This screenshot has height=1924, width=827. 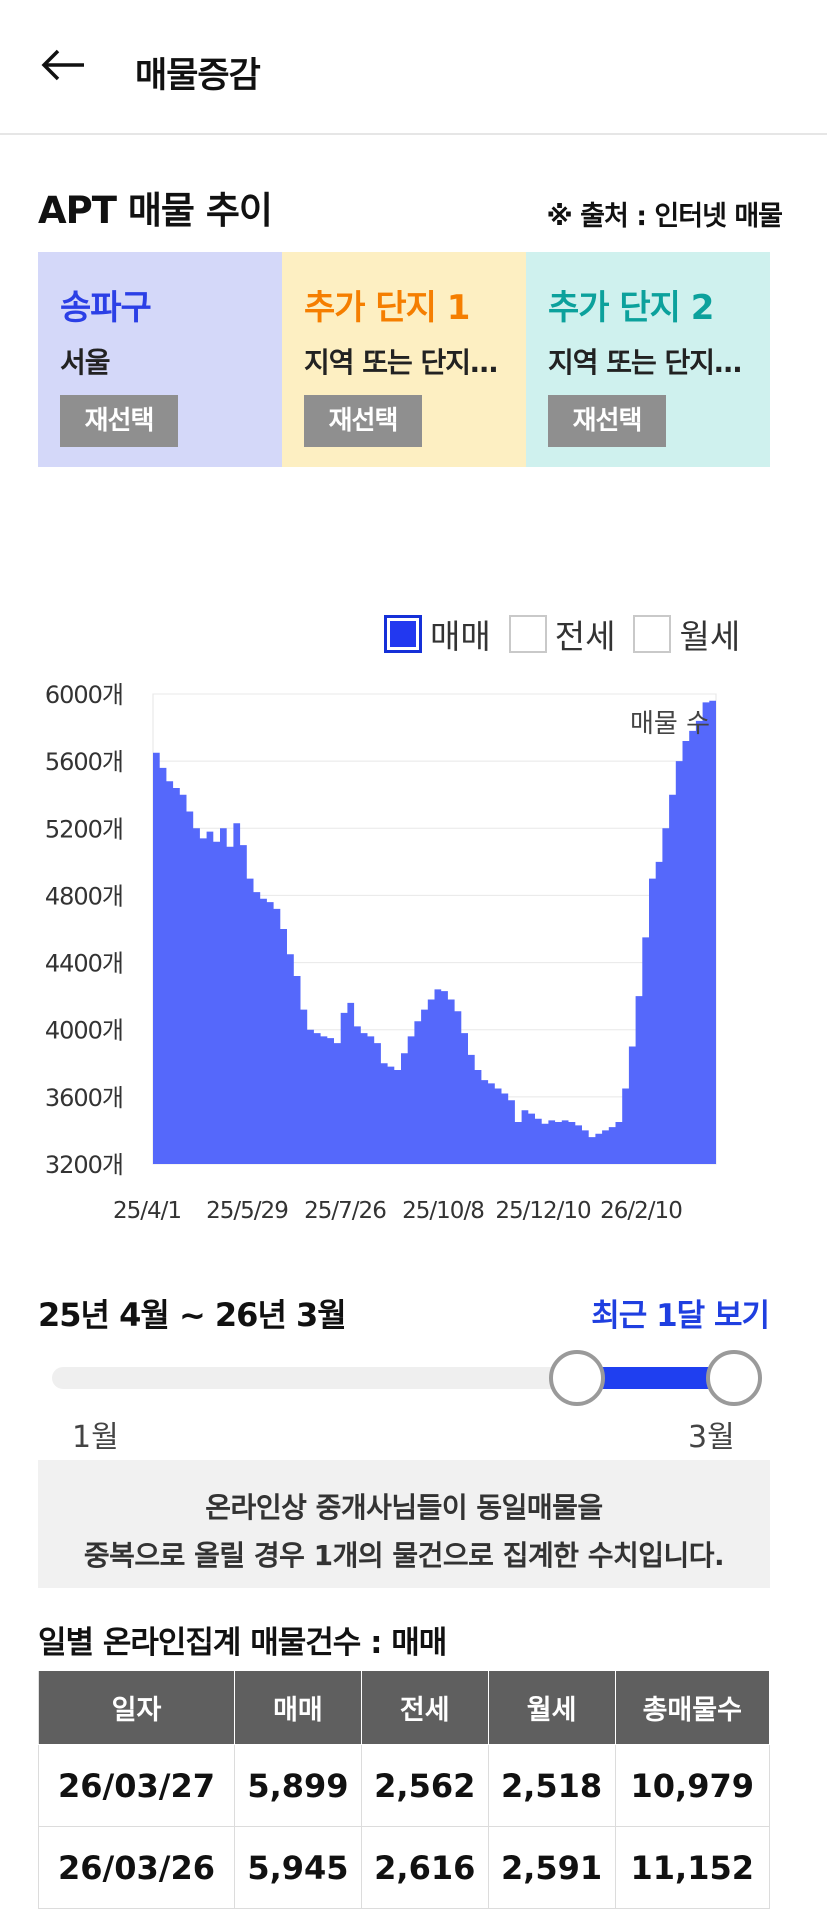 I want to click on chart-legend: 매매 전세 월세, so click(x=571, y=634).